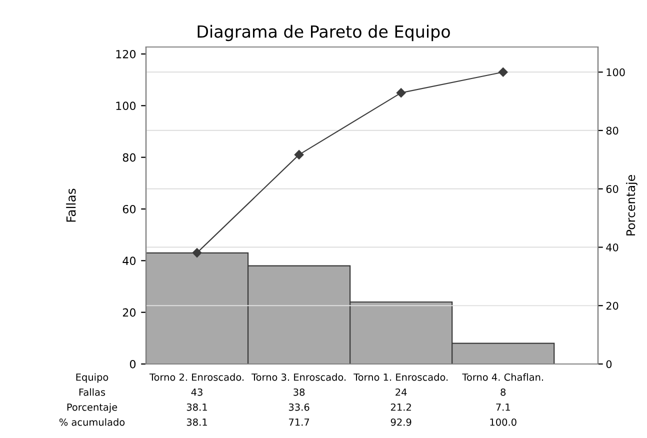  Describe the element at coordinates (92, 378) in the screenshot. I see `x-axis-title: Equipo` at that location.